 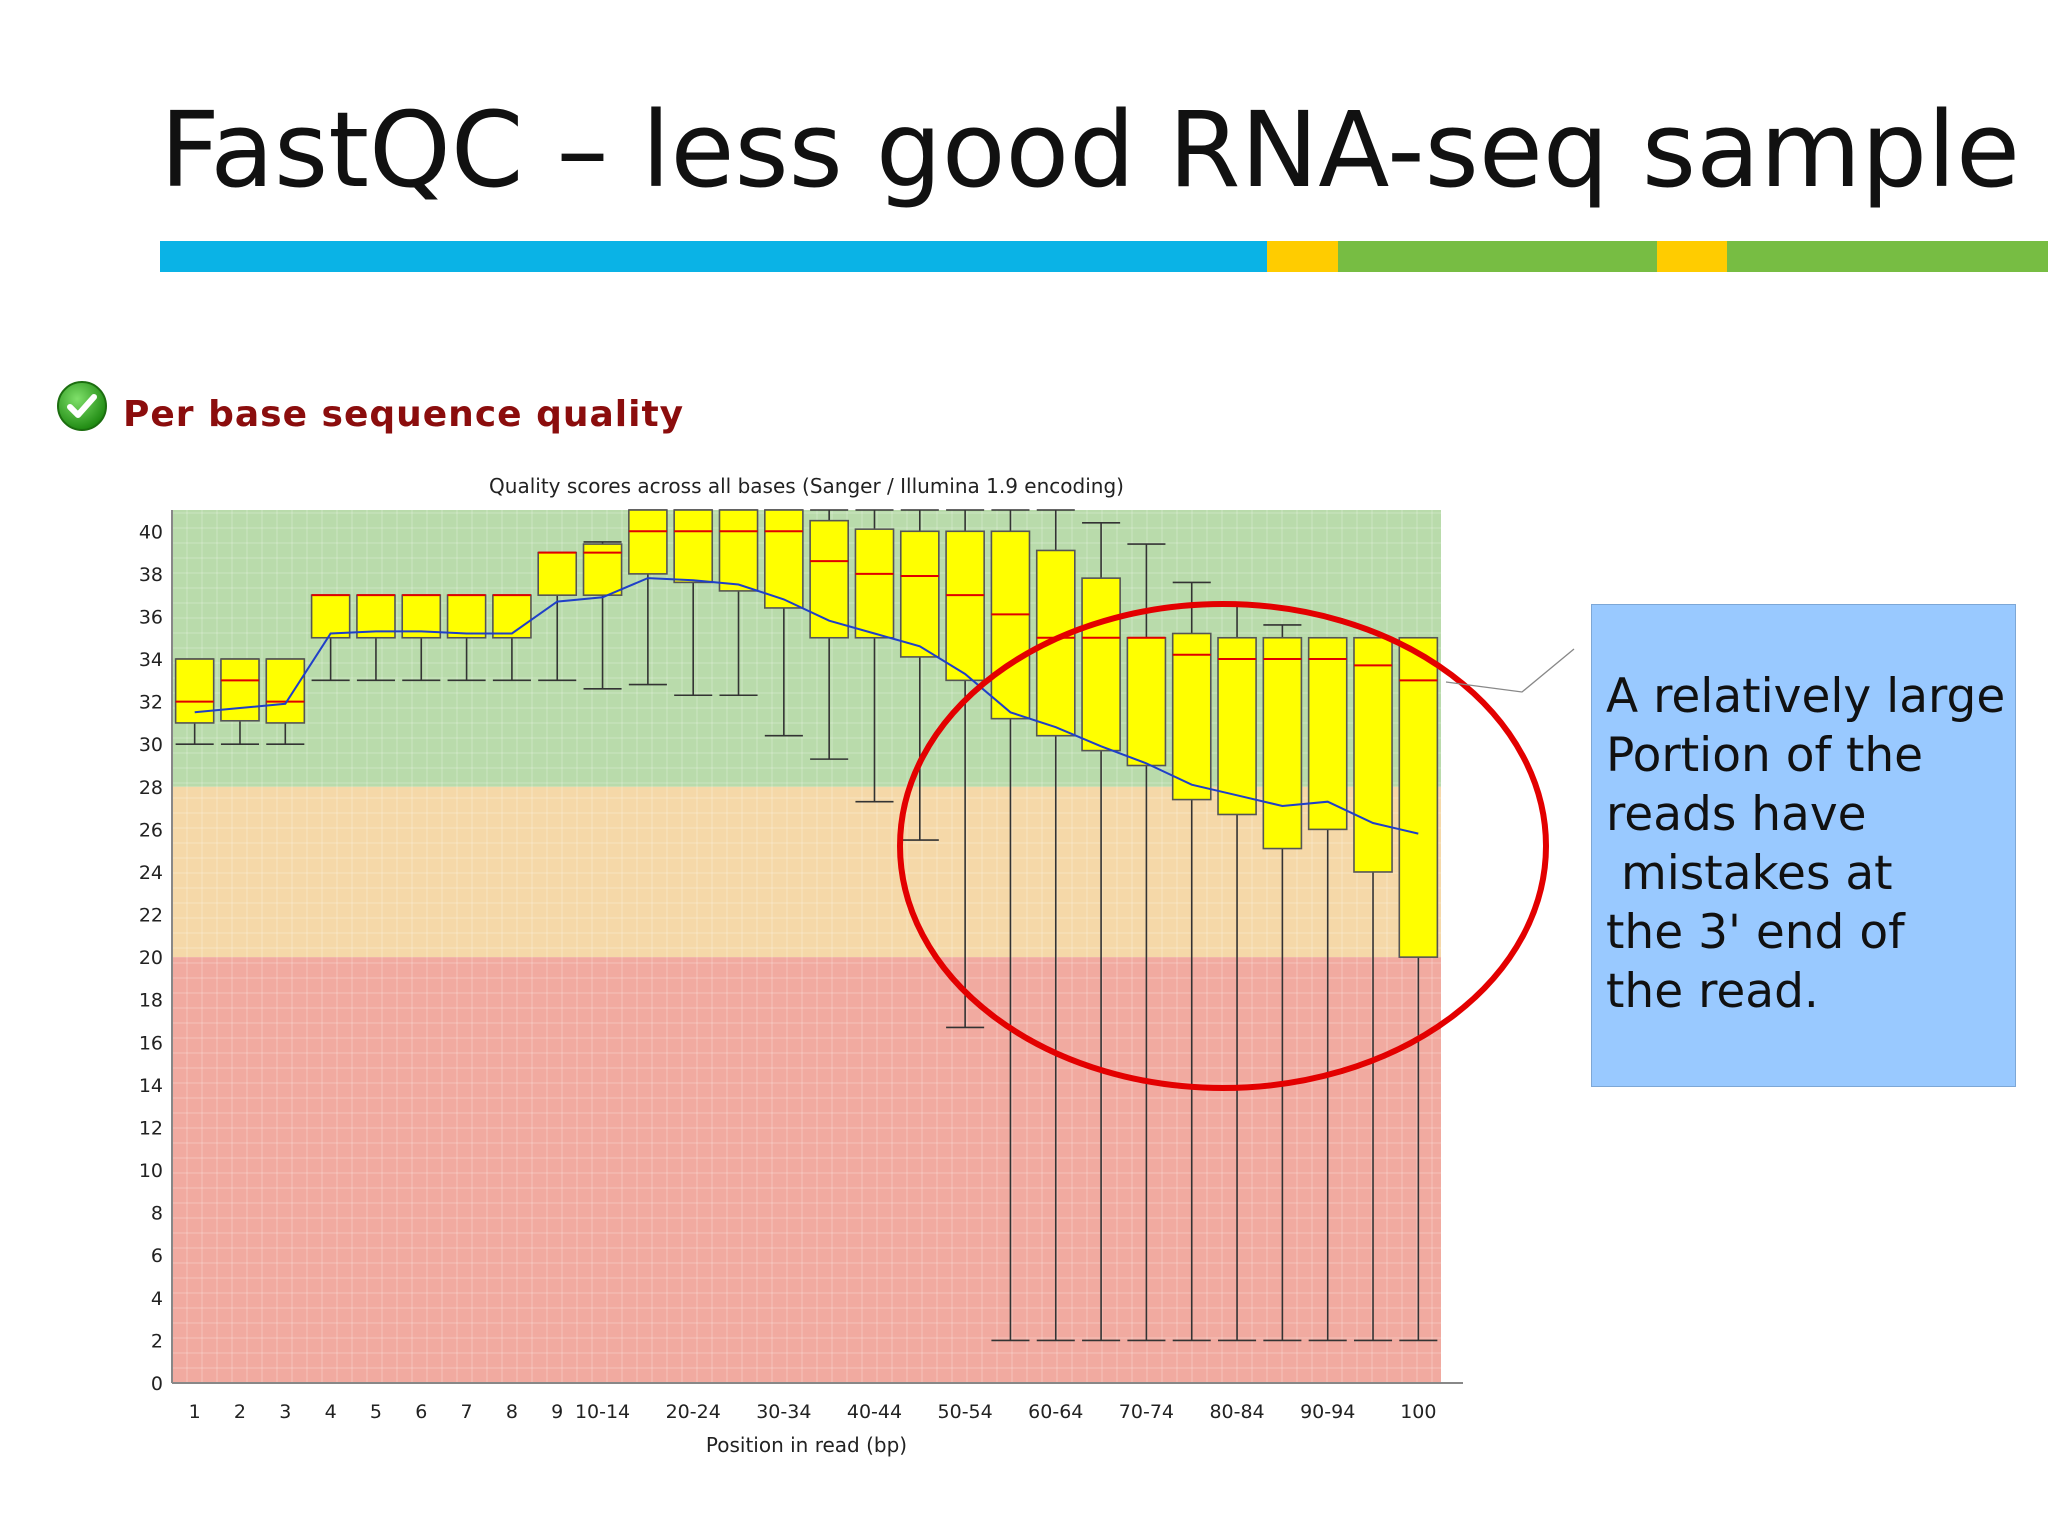 I want to click on x-tick-label: 100, so click(x=1418, y=1412).